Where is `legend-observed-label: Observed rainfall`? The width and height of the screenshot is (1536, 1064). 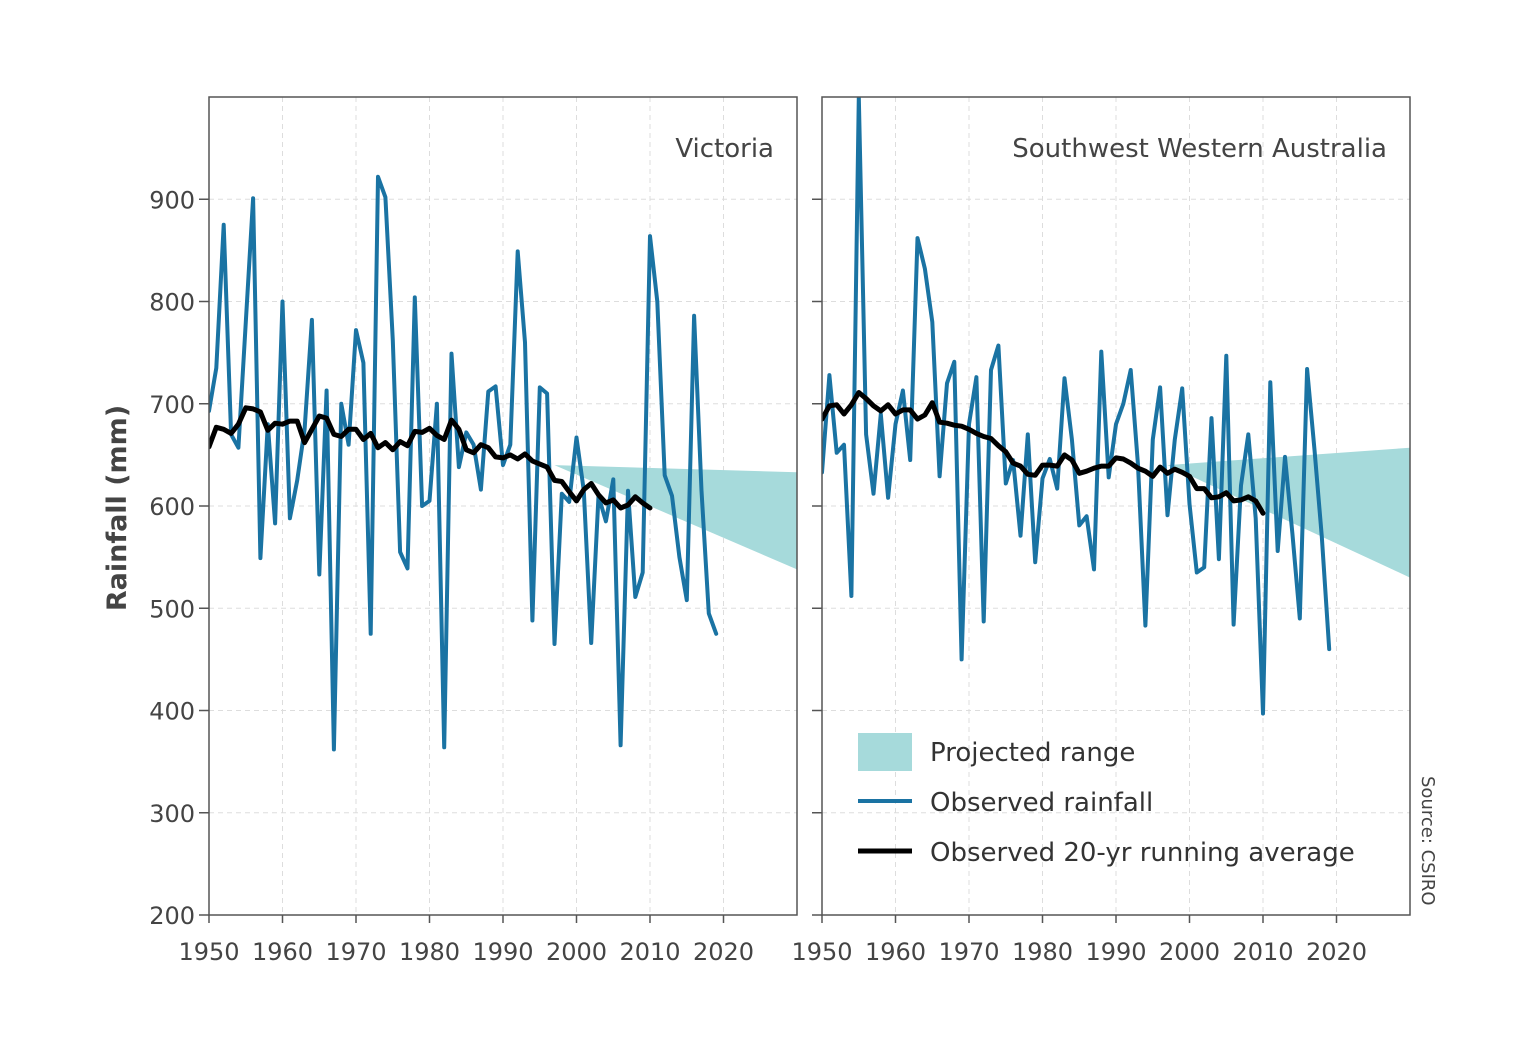 legend-observed-label: Observed rainfall is located at coordinates (1041, 803).